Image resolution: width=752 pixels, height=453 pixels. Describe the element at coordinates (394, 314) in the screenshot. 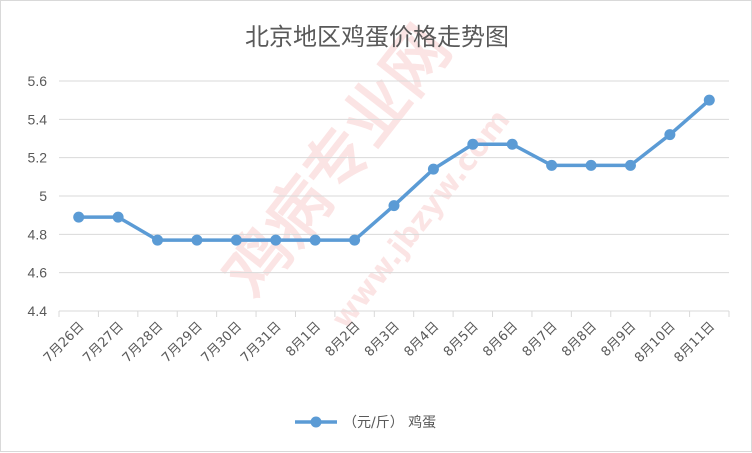

I see `x-axis-ticks` at that location.